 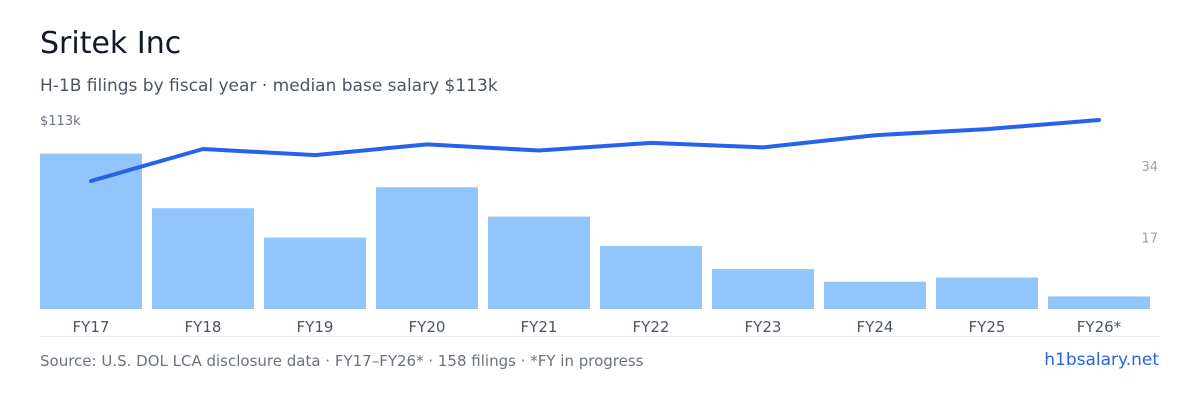 I want to click on bar-fy23, so click(x=763, y=289).